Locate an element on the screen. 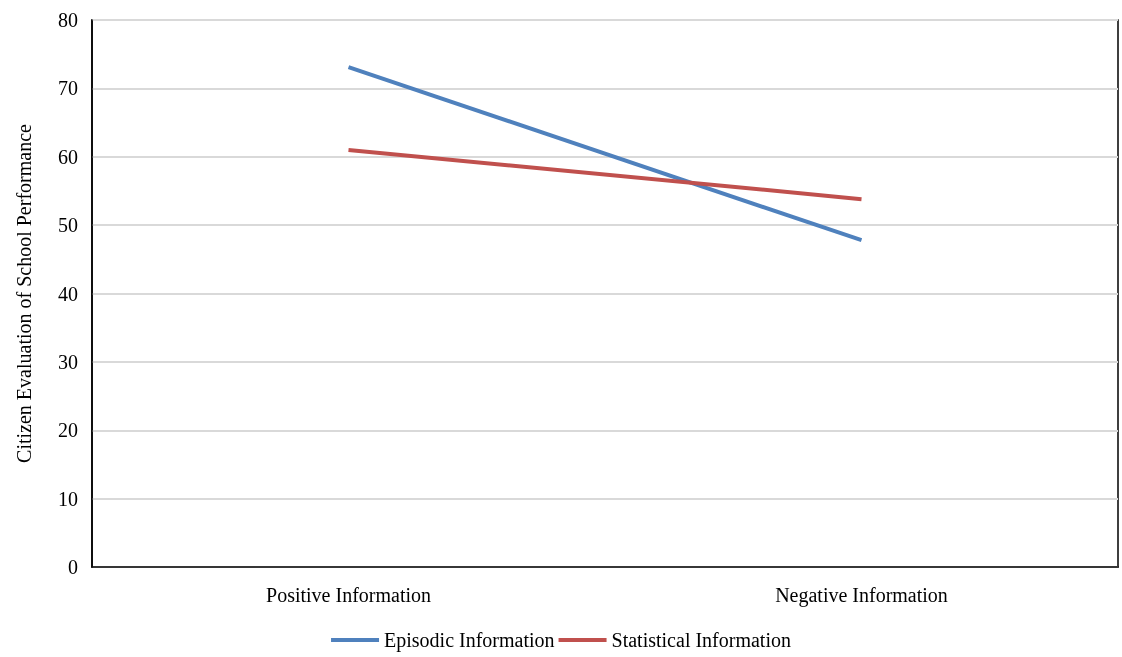 This screenshot has height=657, width=1122. y-tick-label: 0 is located at coordinates (73, 567).